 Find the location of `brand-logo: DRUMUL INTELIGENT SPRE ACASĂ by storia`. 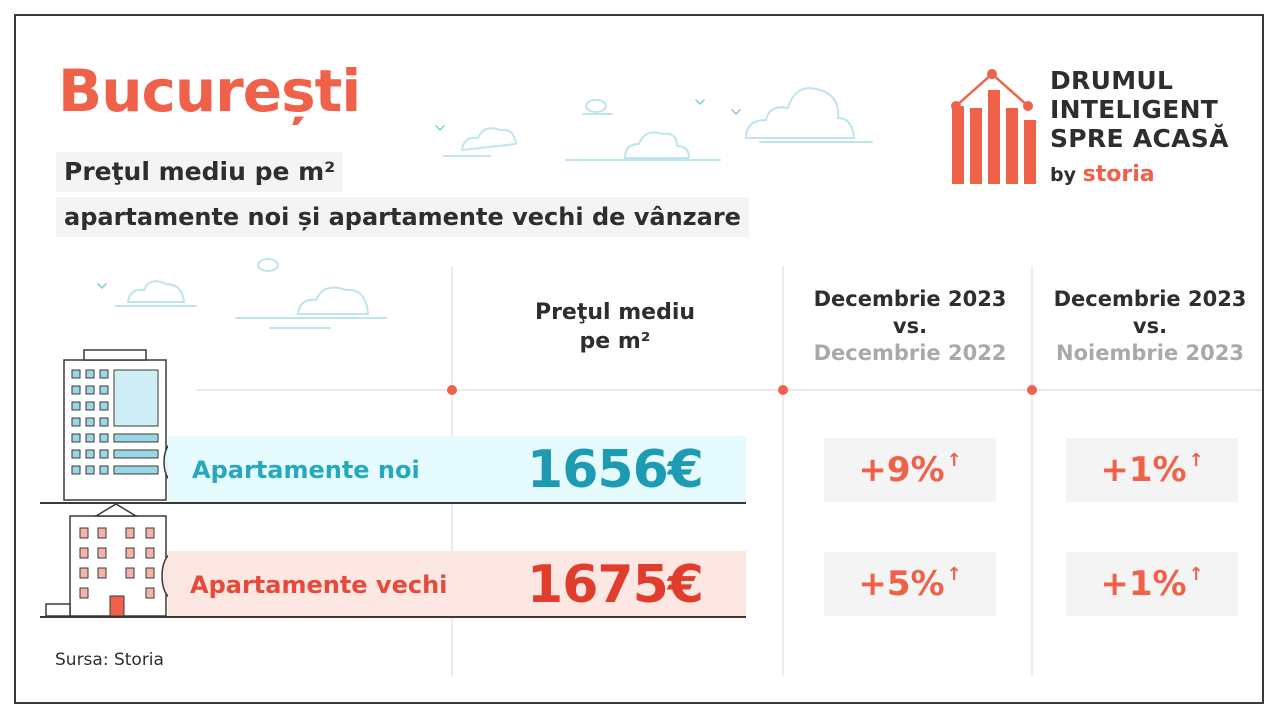

brand-logo: DRUMUL INTELIGENT SPRE ACASĂ by storia is located at coordinates (1095, 129).